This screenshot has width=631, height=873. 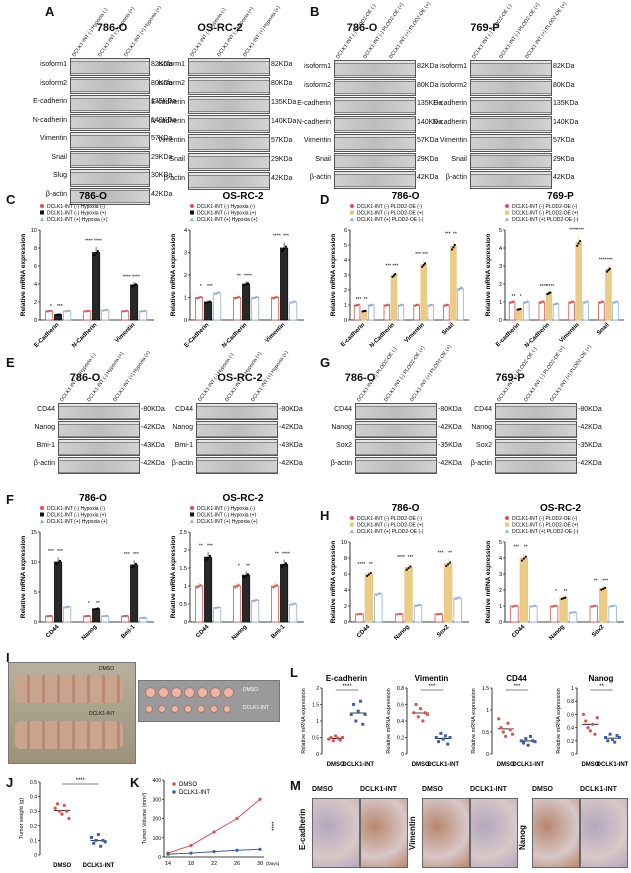 What do you see at coordinates (323, 159) in the screenshot?
I see `blot-protein-label: Snail` at bounding box center [323, 159].